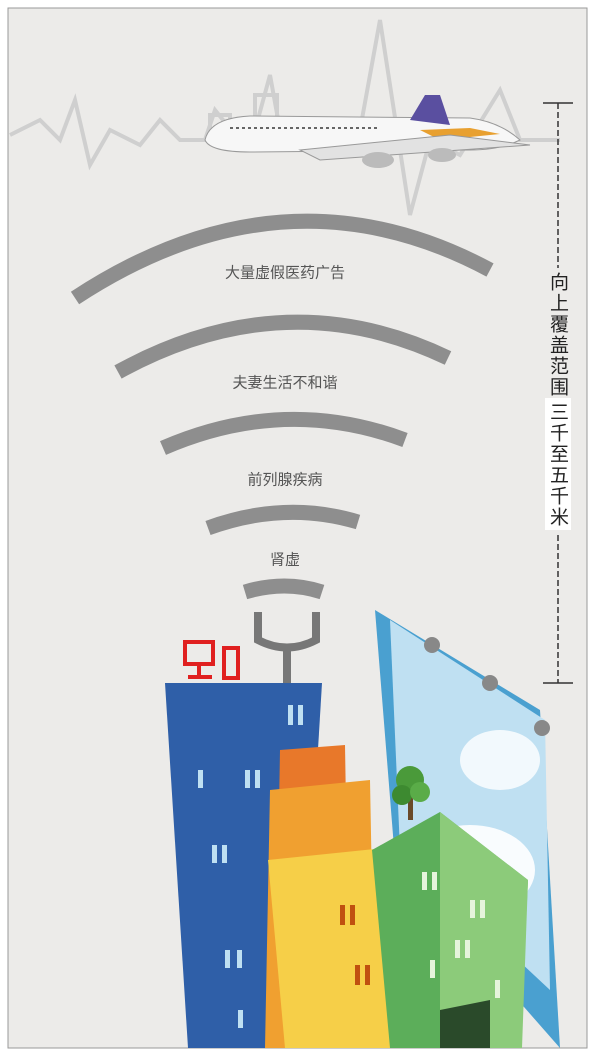 The image size is (595, 1056). Describe the element at coordinates (285, 273) in the screenshot. I see `arc-label: 大量虚假医药广告` at that location.